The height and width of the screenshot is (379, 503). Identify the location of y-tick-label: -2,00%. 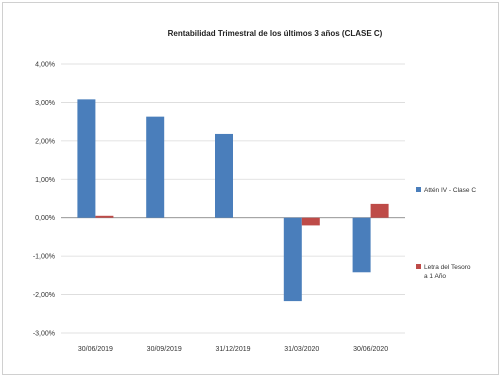
(44, 295).